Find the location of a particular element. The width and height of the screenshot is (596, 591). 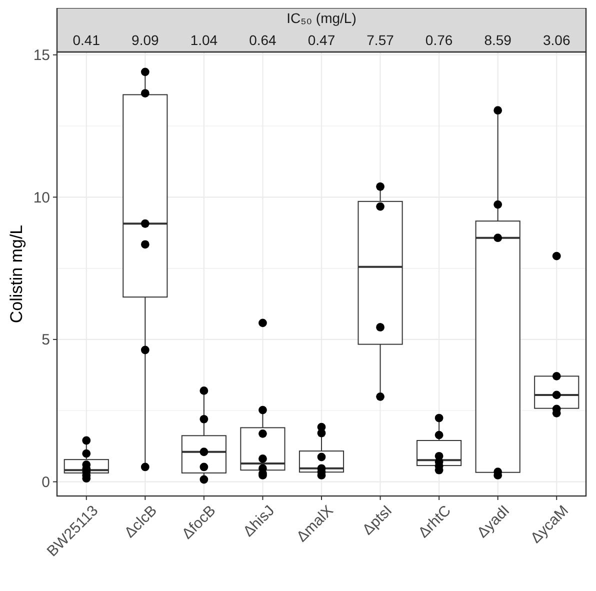

y-tick-label: 0 is located at coordinates (46, 483).